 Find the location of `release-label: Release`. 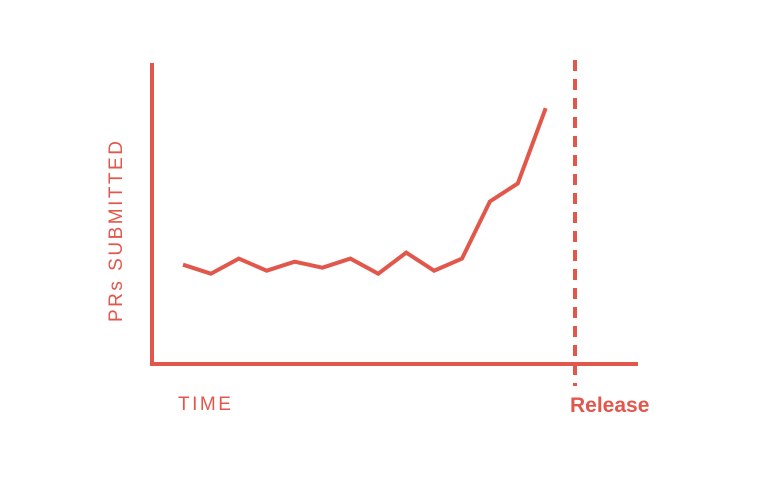

release-label: Release is located at coordinates (609, 405).